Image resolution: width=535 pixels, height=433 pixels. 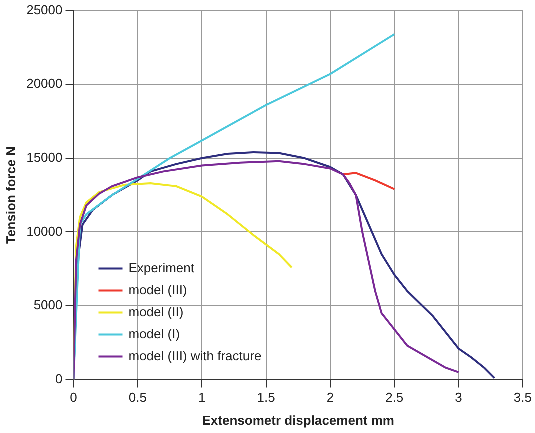 I want to click on x-tick-label: 2, so click(x=330, y=398).